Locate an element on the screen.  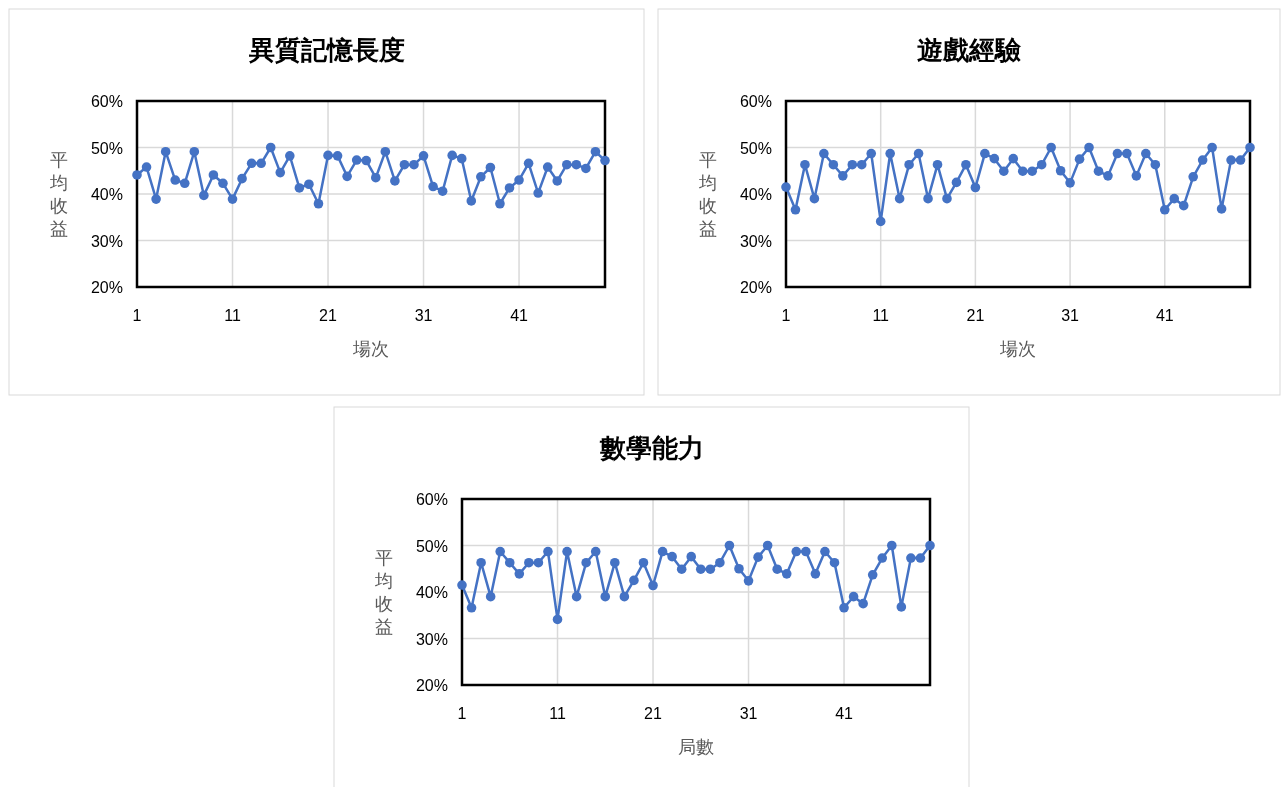
y-tick-label: 60% is located at coordinates (755, 101).